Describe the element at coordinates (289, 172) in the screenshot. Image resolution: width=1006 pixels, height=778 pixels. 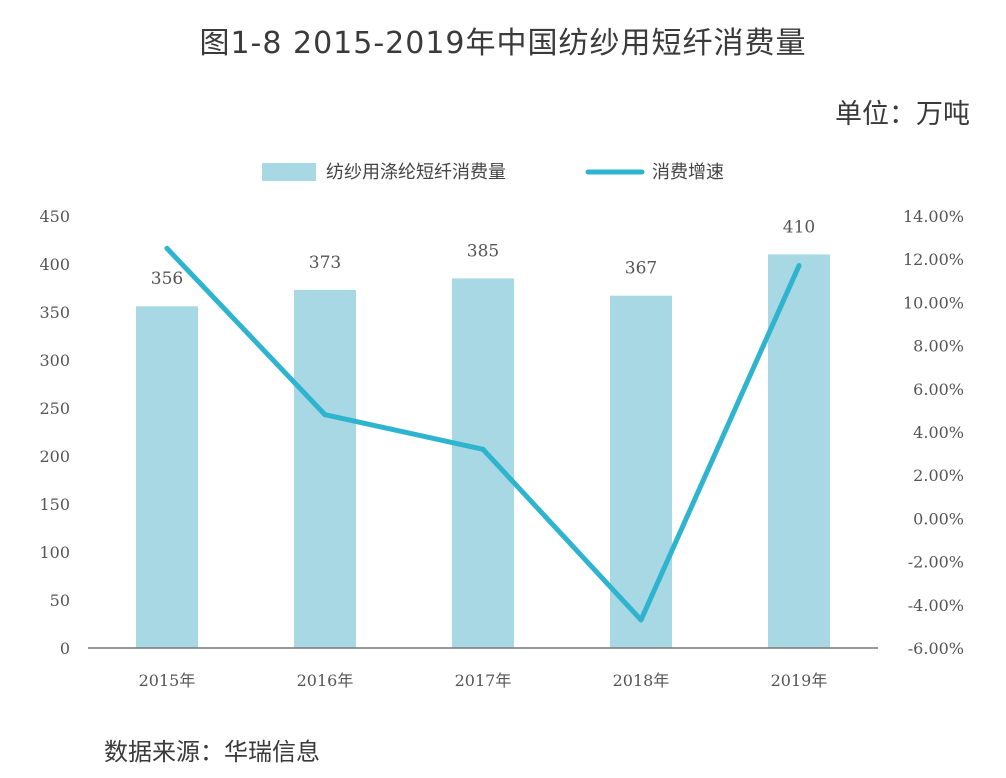
I see `legend-bar-swatch` at that location.